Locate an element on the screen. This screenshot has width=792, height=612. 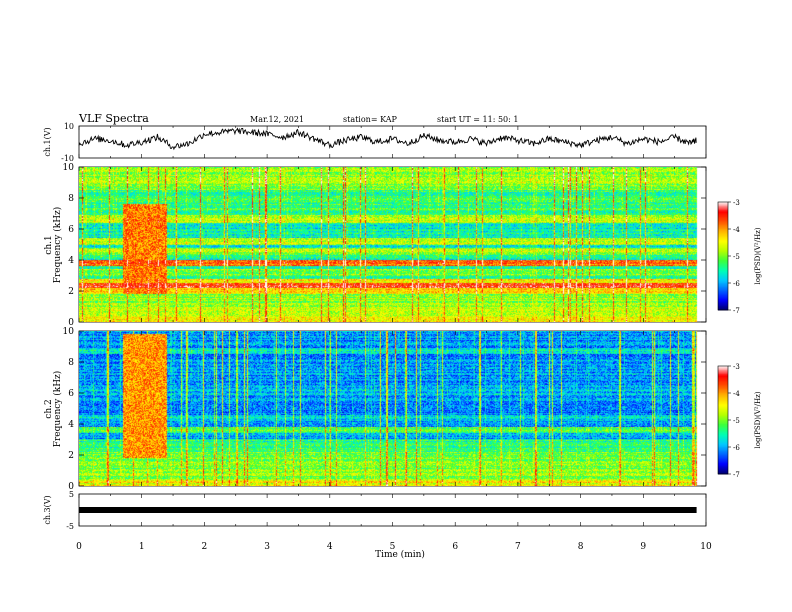
colorbar-label: log(PSD)(V²/Hz) is located at coordinates (758, 255).